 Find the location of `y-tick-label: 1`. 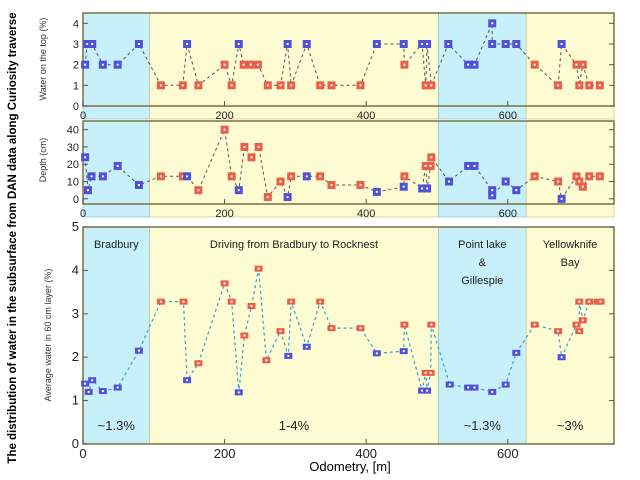

y-tick-label: 1 is located at coordinates (76, 86).